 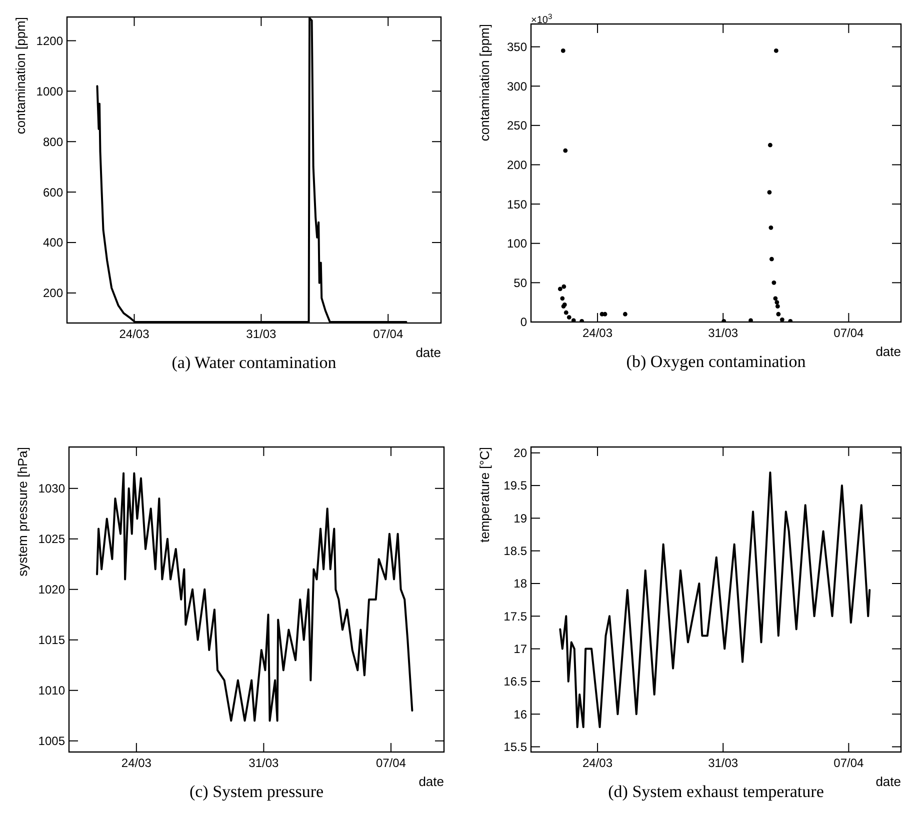 I want to click on text: (b) Oxygen contamination, so click(x=716, y=361).